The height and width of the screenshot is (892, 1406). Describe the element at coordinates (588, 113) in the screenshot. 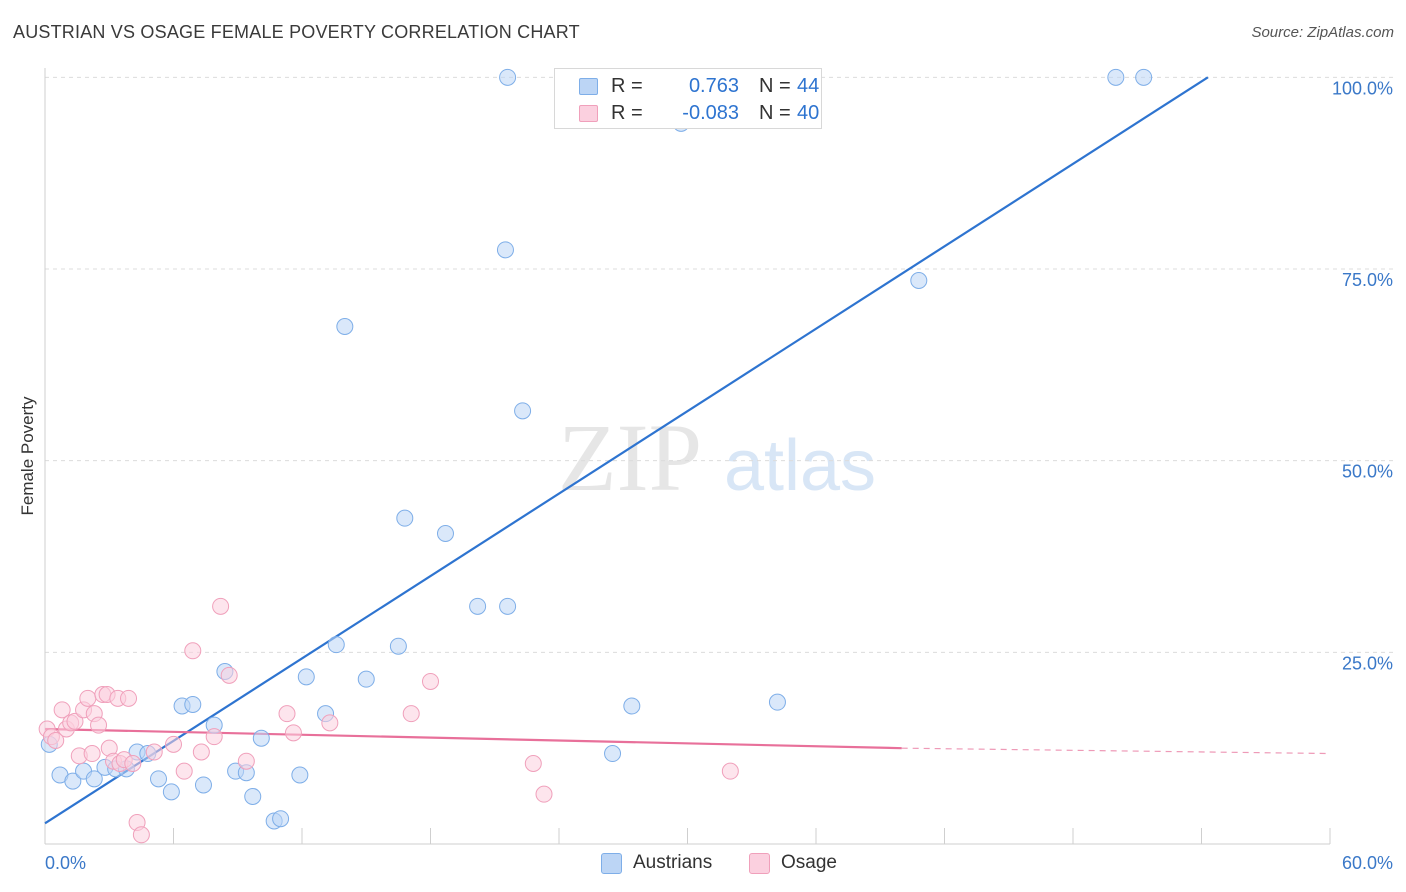

I see `osage-swatch` at that location.